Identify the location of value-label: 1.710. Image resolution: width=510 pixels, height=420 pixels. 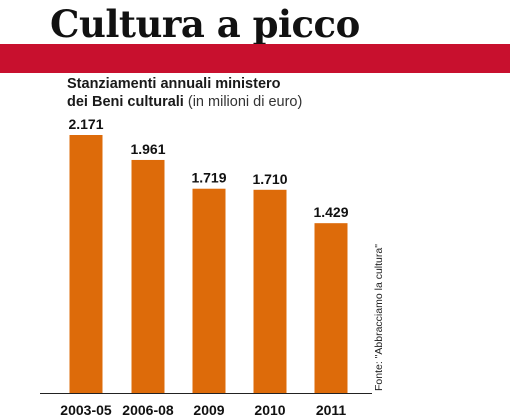
(269, 179).